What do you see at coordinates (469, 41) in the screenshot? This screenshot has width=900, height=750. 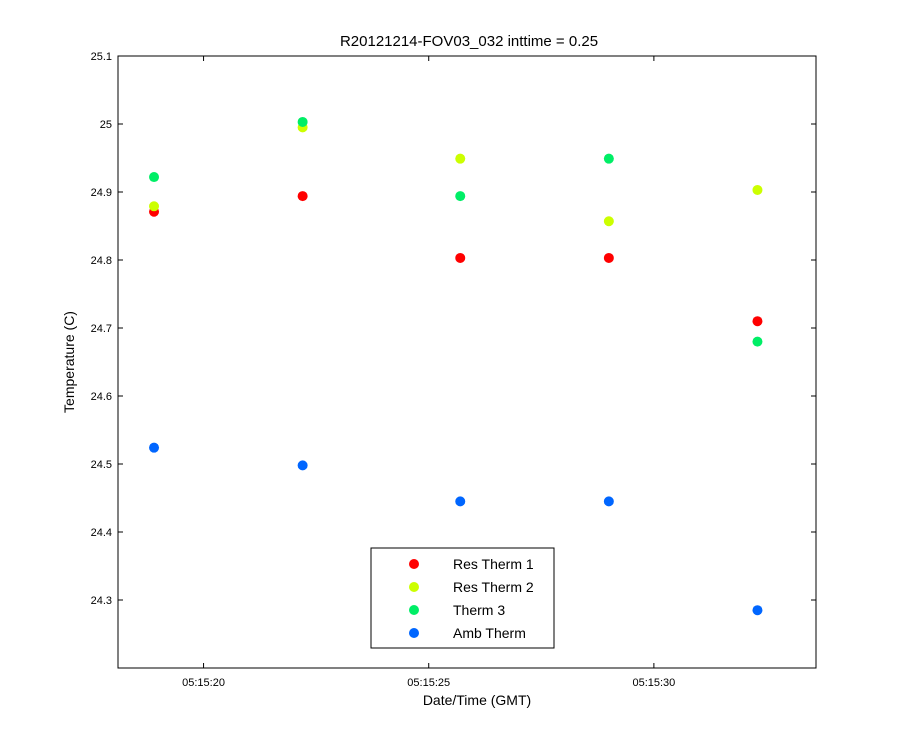 I see `chart-title: R20121214-FOV03_032 inttime = 0.25` at bounding box center [469, 41].